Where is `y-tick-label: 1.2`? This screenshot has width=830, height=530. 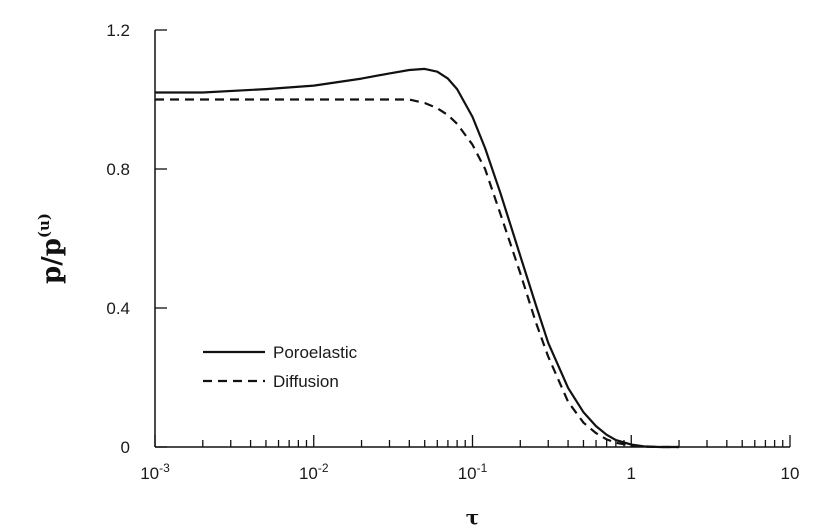 y-tick-label: 1.2 is located at coordinates (118, 30).